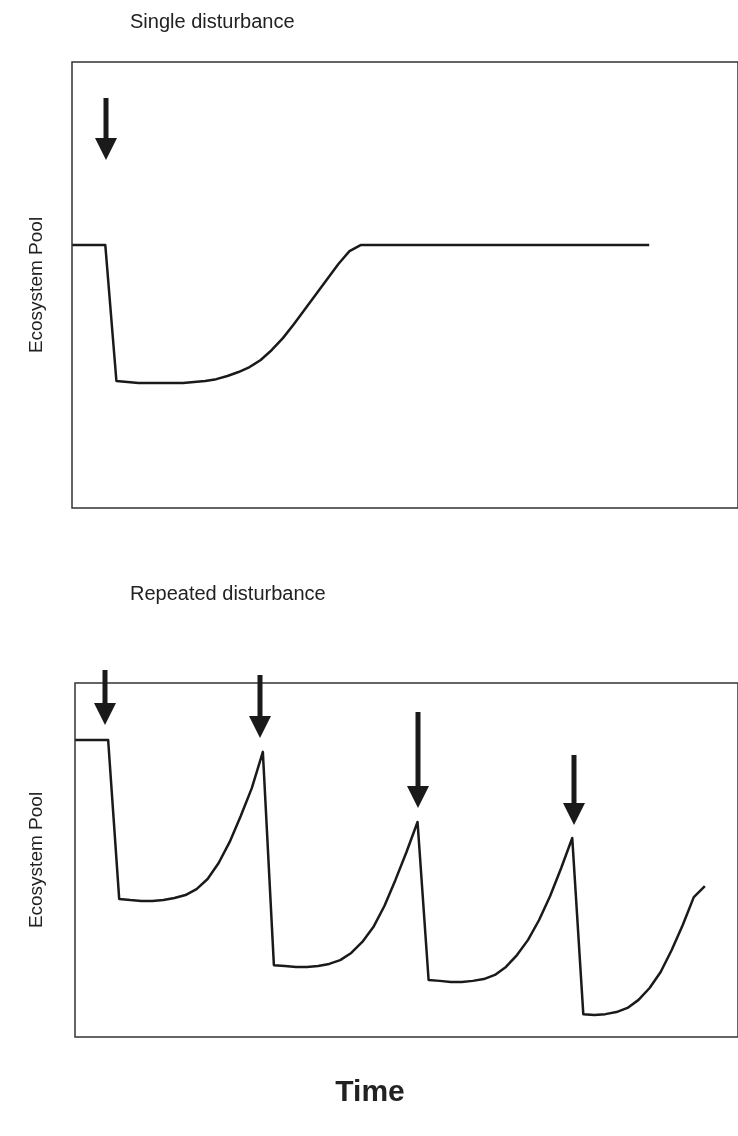 The width and height of the screenshot is (738, 1136). Describe the element at coordinates (228, 593) in the screenshot. I see `chart-title: Repeated disturbance` at that location.